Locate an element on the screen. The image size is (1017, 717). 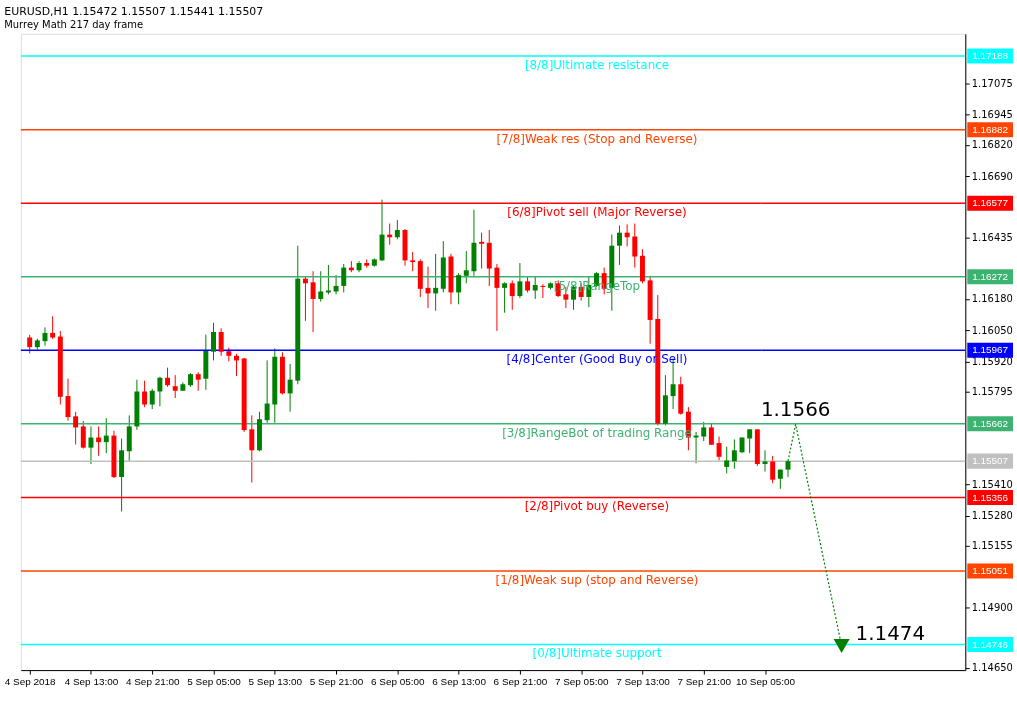
y-tick-label: 1.15662 is located at coordinates (990, 423).